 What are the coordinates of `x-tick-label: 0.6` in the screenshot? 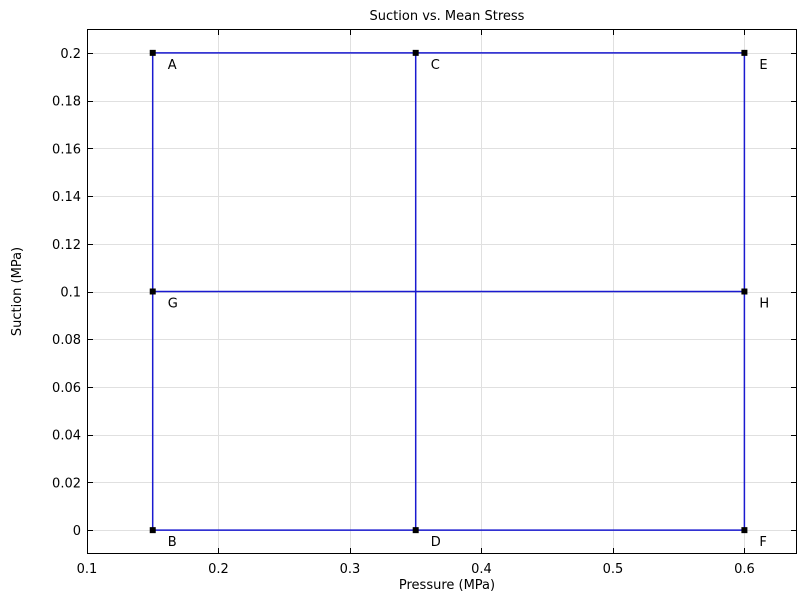 It's located at (744, 569).